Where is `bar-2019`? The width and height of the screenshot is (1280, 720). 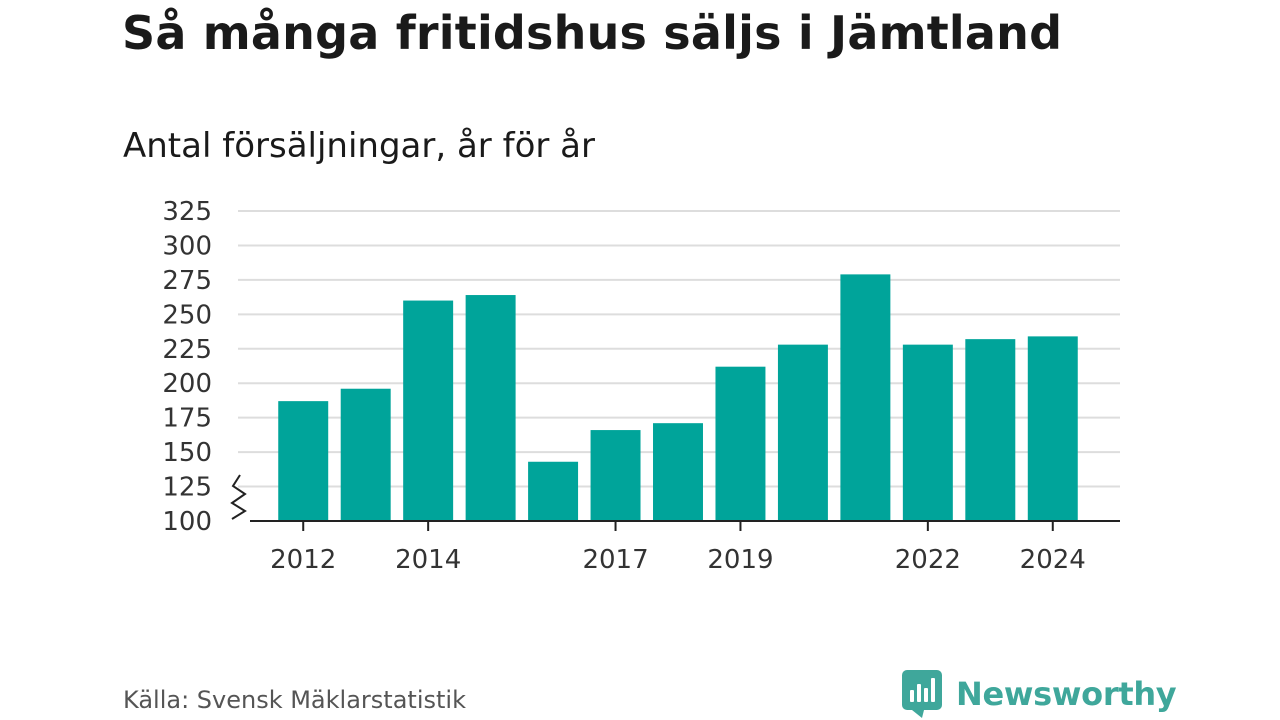 bar-2019 is located at coordinates (740, 443).